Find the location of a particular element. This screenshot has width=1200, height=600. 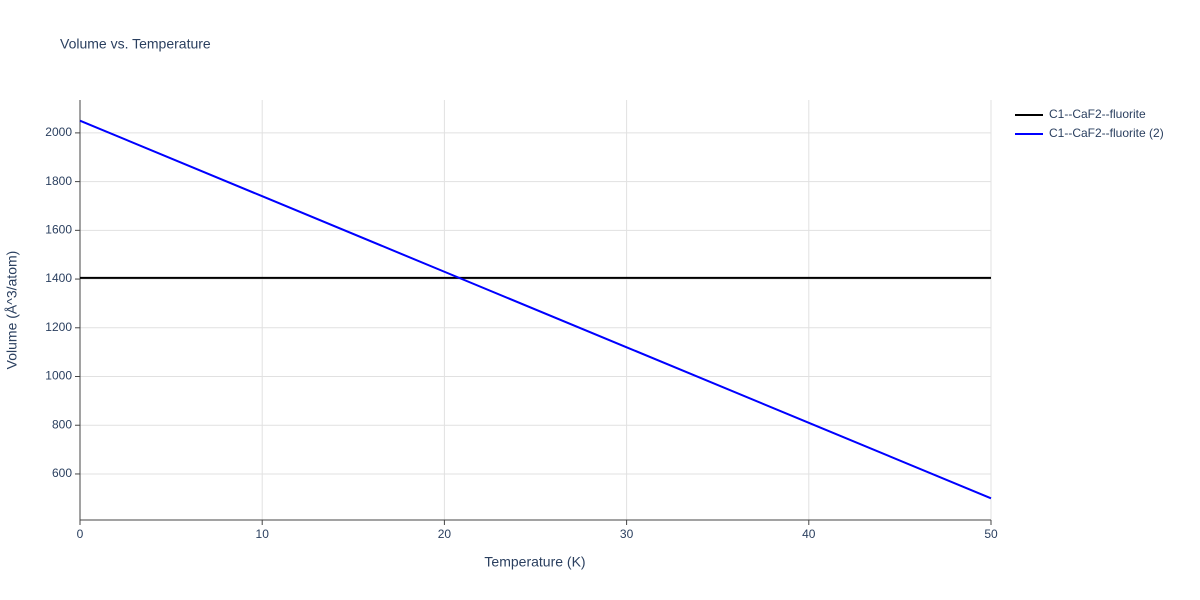

x-tick-label: 0 is located at coordinates (80, 534).